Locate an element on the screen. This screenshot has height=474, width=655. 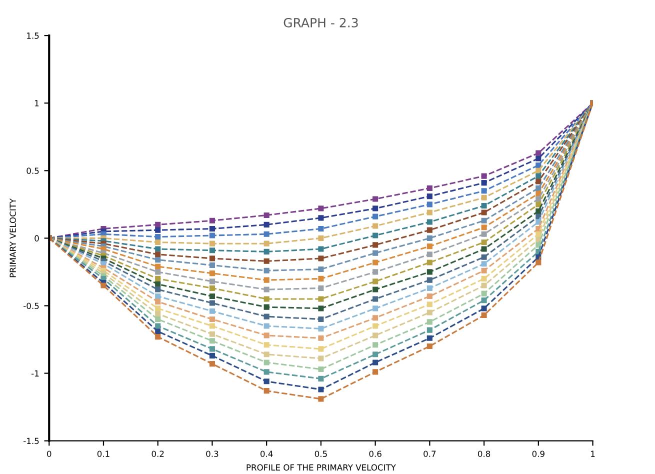
x-tick-label: 0.5 is located at coordinates (320, 453).